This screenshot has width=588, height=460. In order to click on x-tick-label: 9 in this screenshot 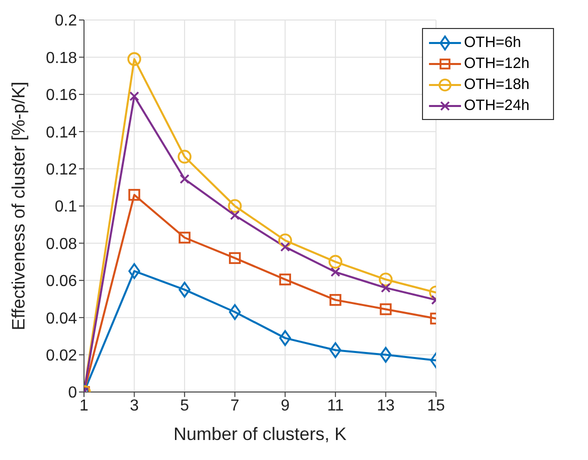, I will do `click(285, 405)`.